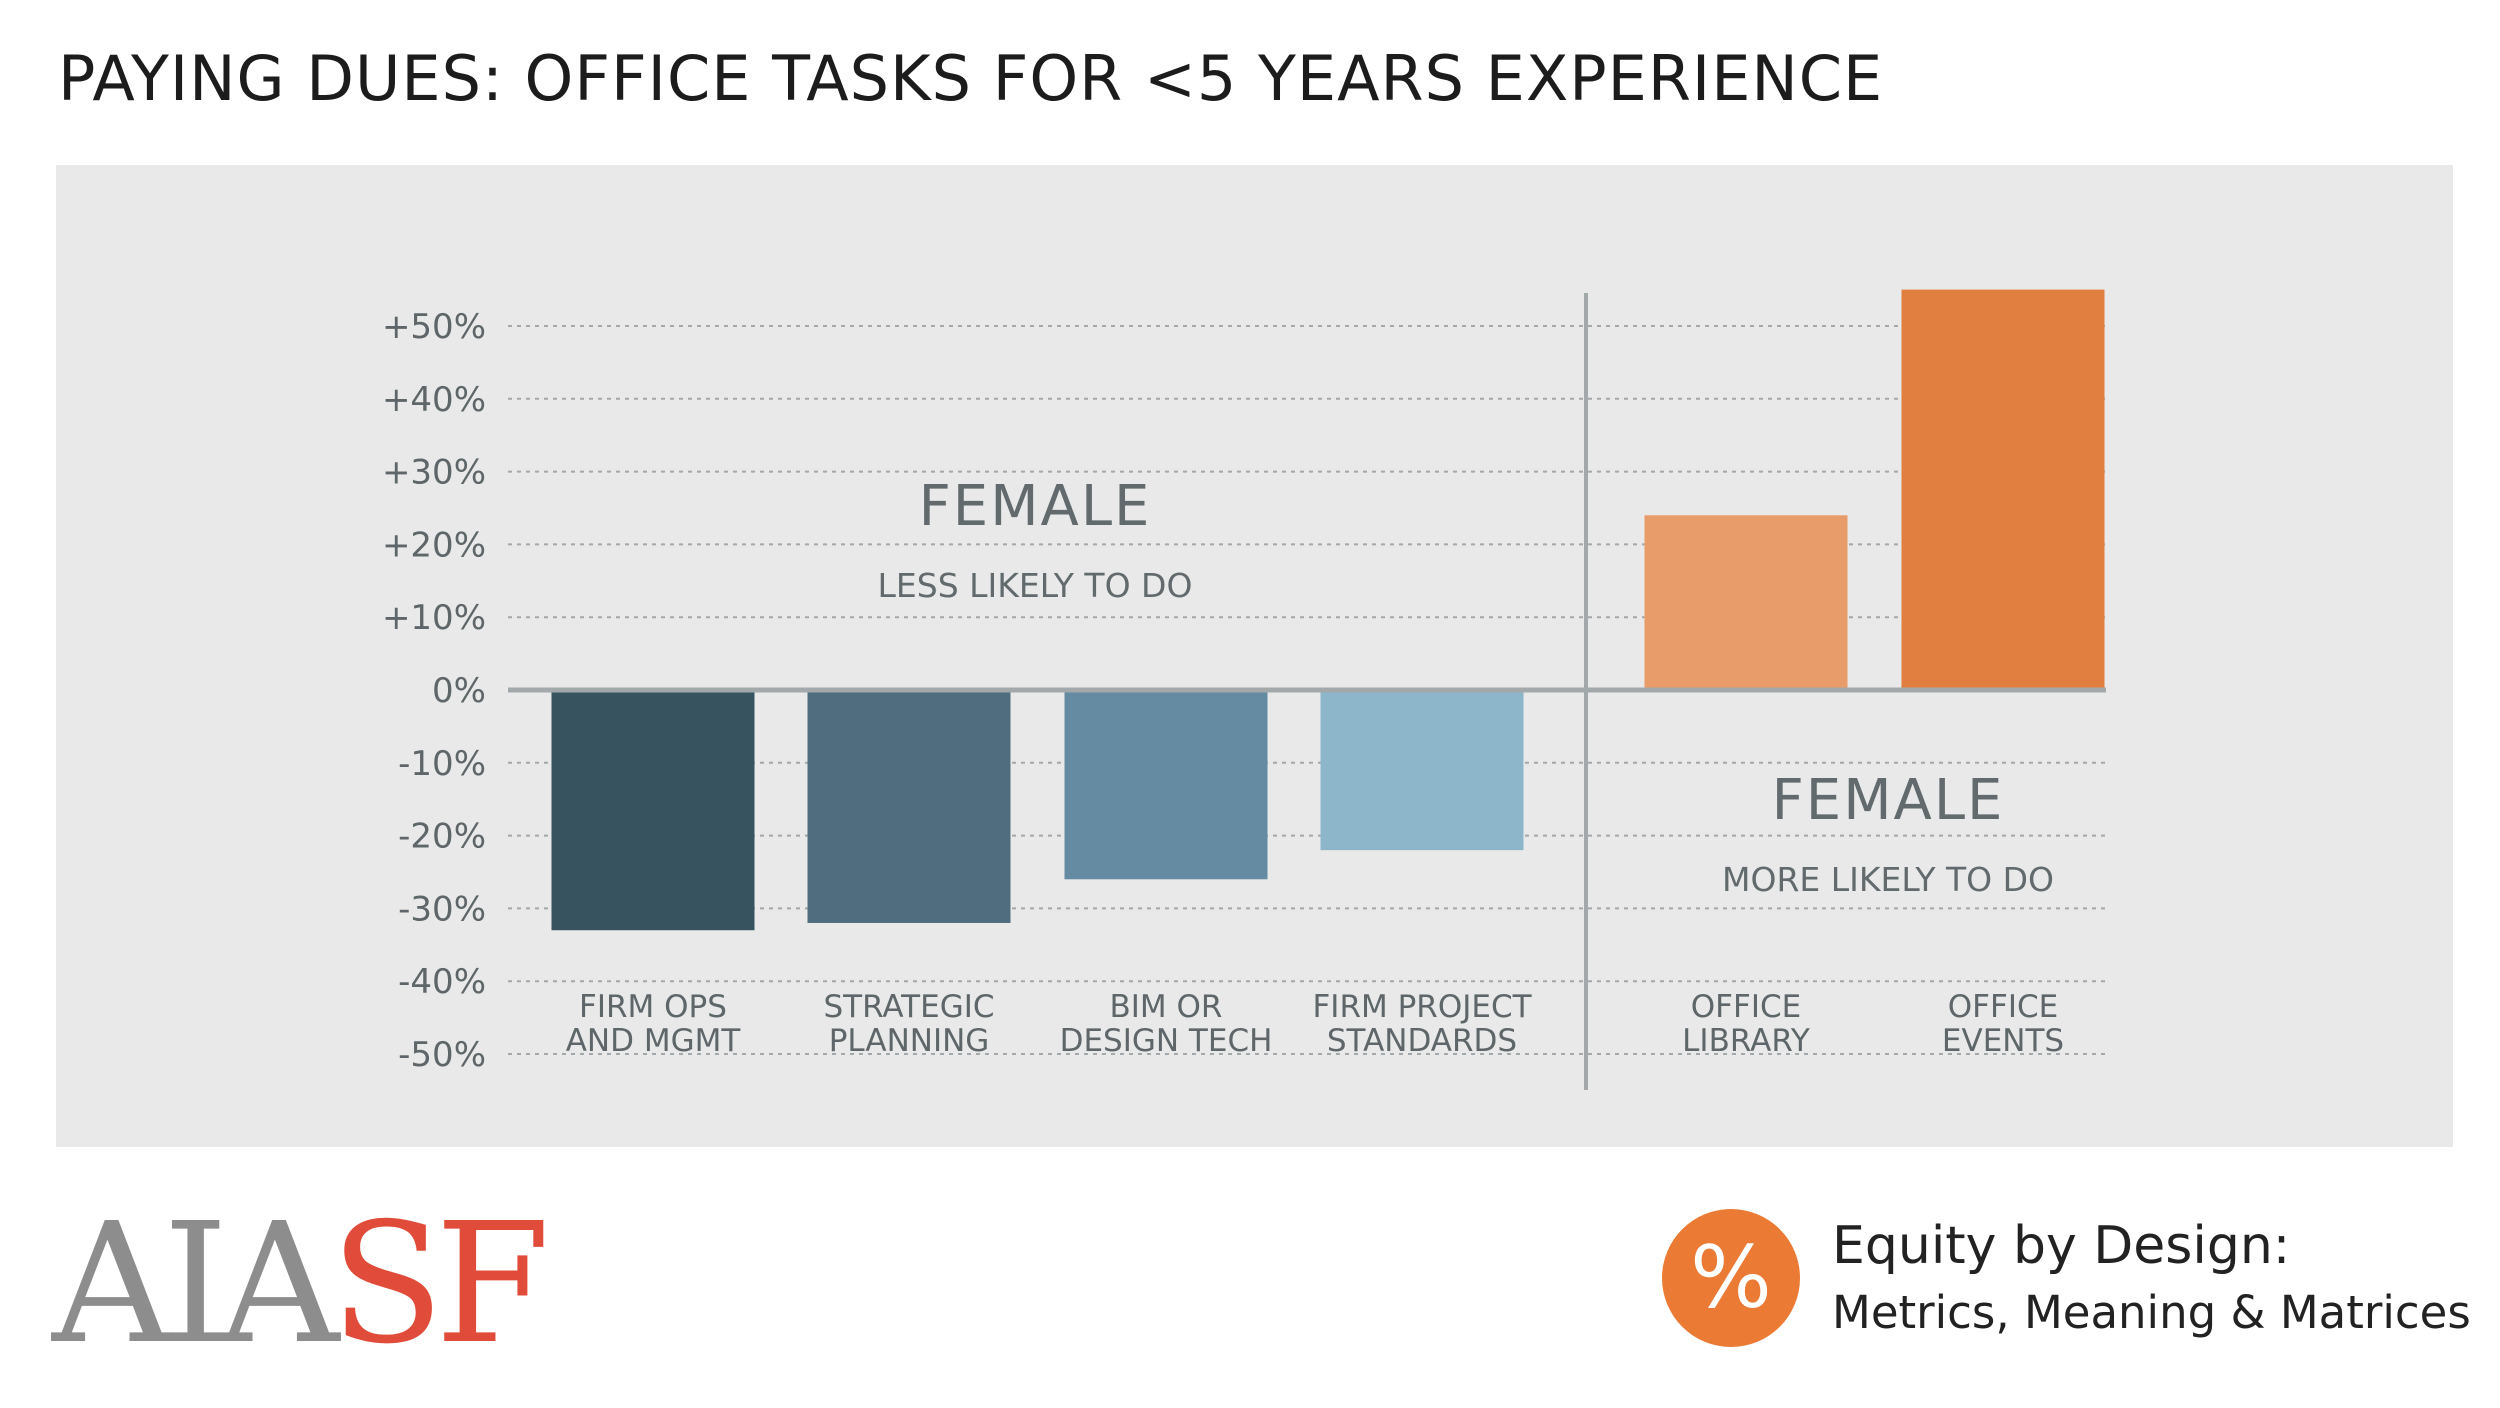  Describe the element at coordinates (442, 909) in the screenshot. I see `y-tick-label: -30%` at that location.